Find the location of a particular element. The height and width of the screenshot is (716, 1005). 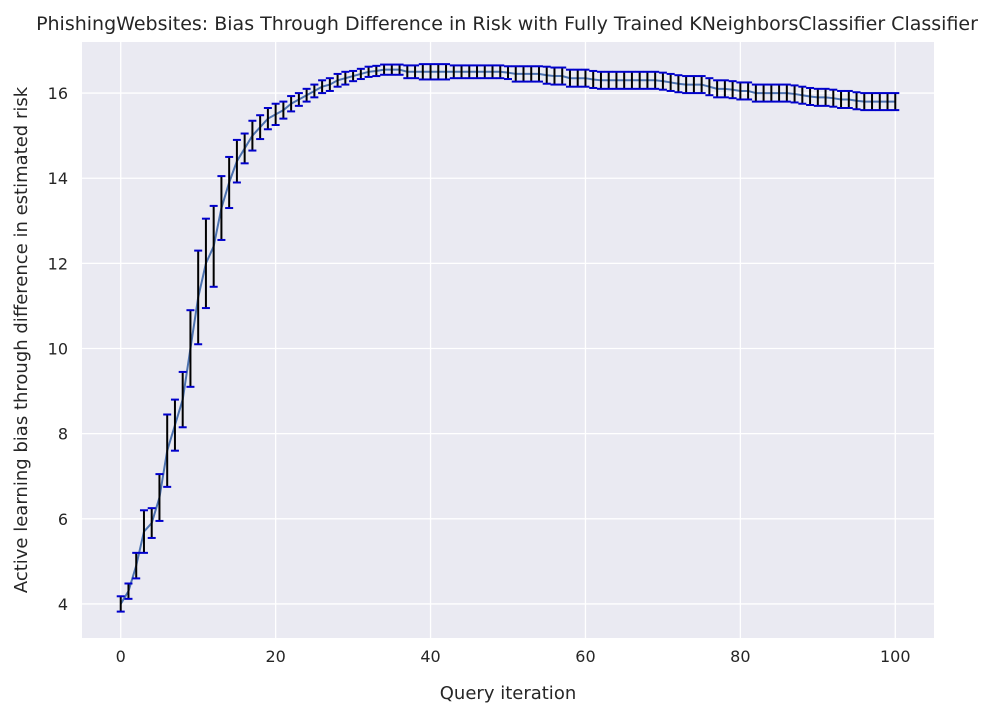

y-tick-label: 8 is located at coordinates (63, 434).